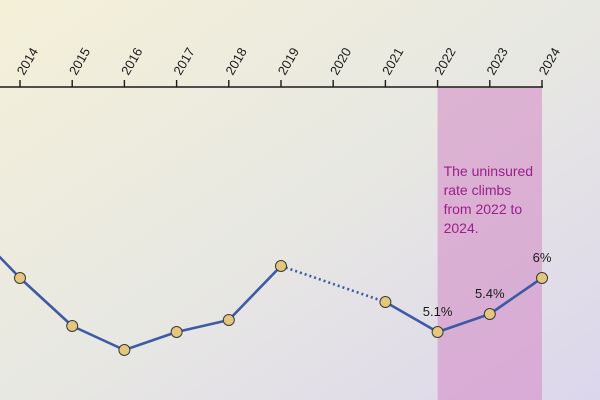 Image resolution: width=600 pixels, height=400 pixels. What do you see at coordinates (483, 209) in the screenshot?
I see `annotation-line-3: from 2022 to` at bounding box center [483, 209].